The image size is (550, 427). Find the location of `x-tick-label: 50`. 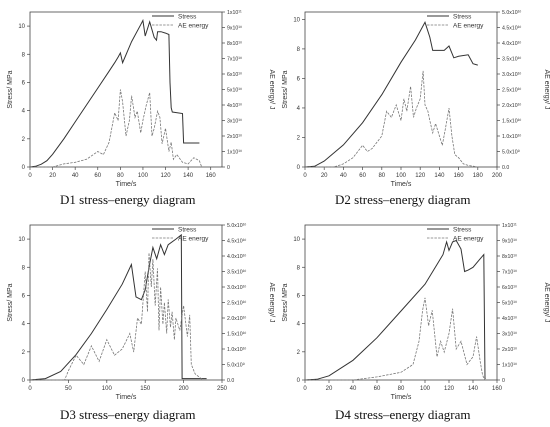

x-tick-label: 50 is located at coordinates (68, 389).